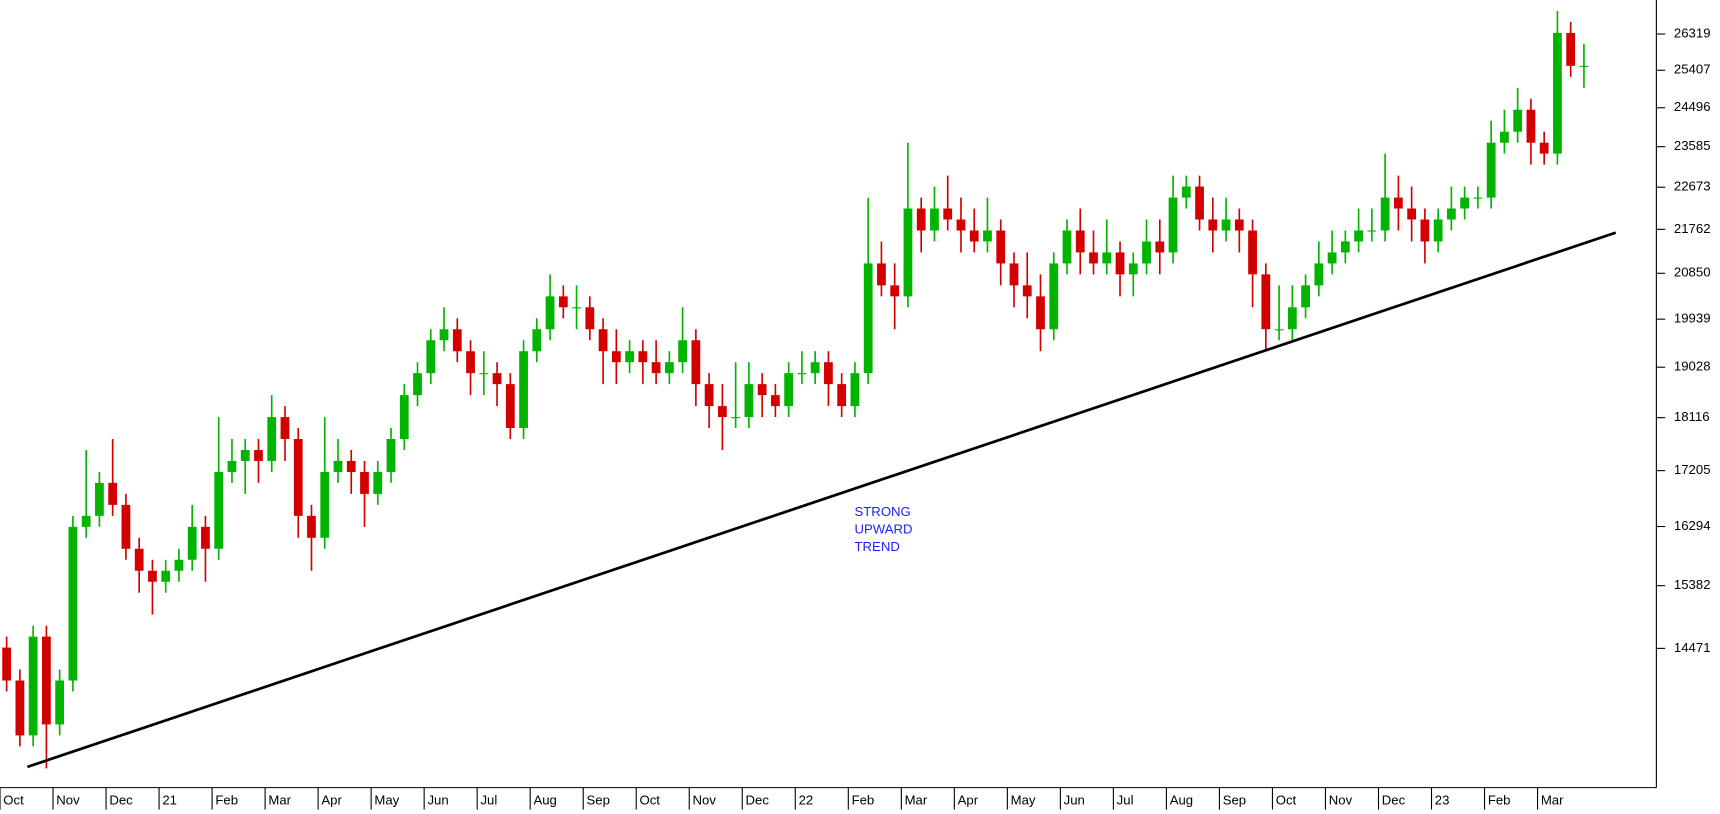 The width and height of the screenshot is (1720, 814). I want to click on y-tick-label: 19939, so click(1692, 318).